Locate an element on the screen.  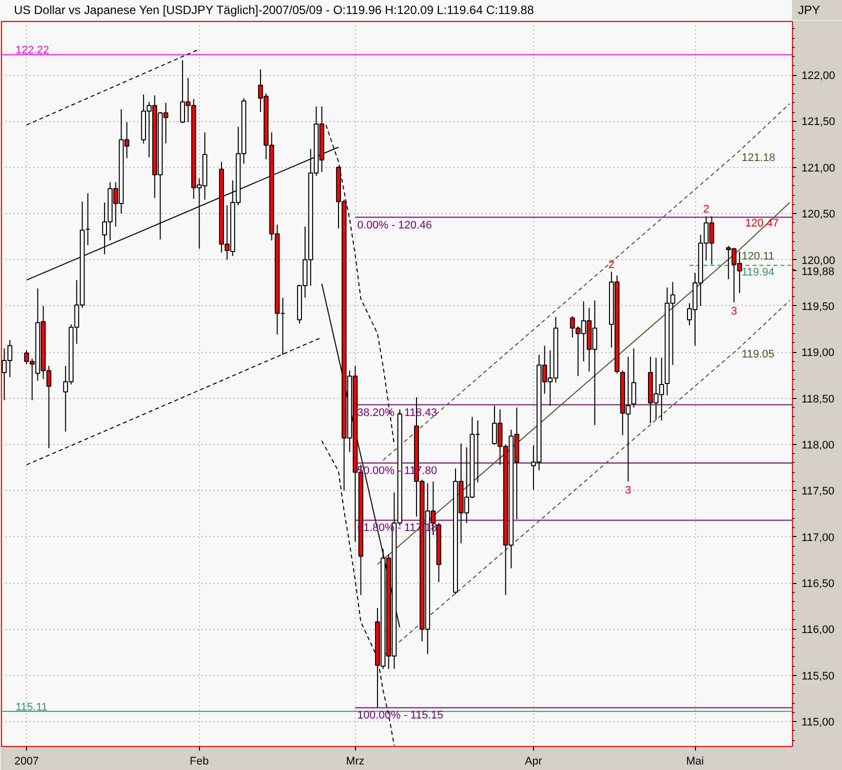
y-tick-label: 122,00 is located at coordinates (819, 76).